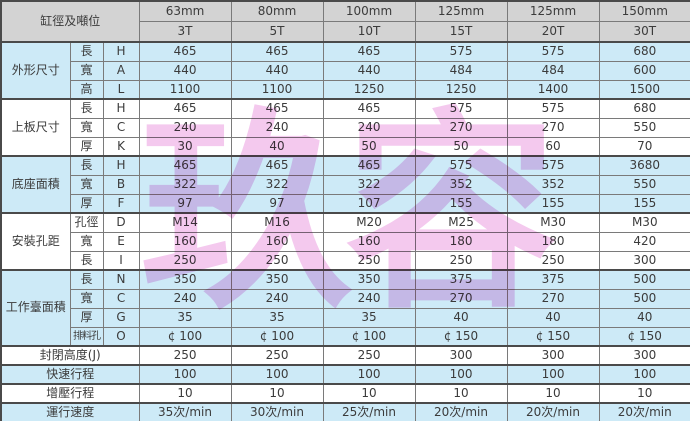 Image resolution: width=690 pixels, height=421 pixels. I want to click on code-cell: O, so click(121, 336).